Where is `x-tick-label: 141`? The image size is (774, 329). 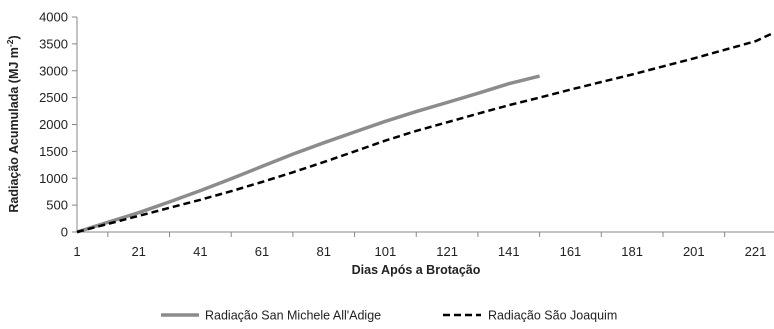
x-tick-label: 141 is located at coordinates (509, 251).